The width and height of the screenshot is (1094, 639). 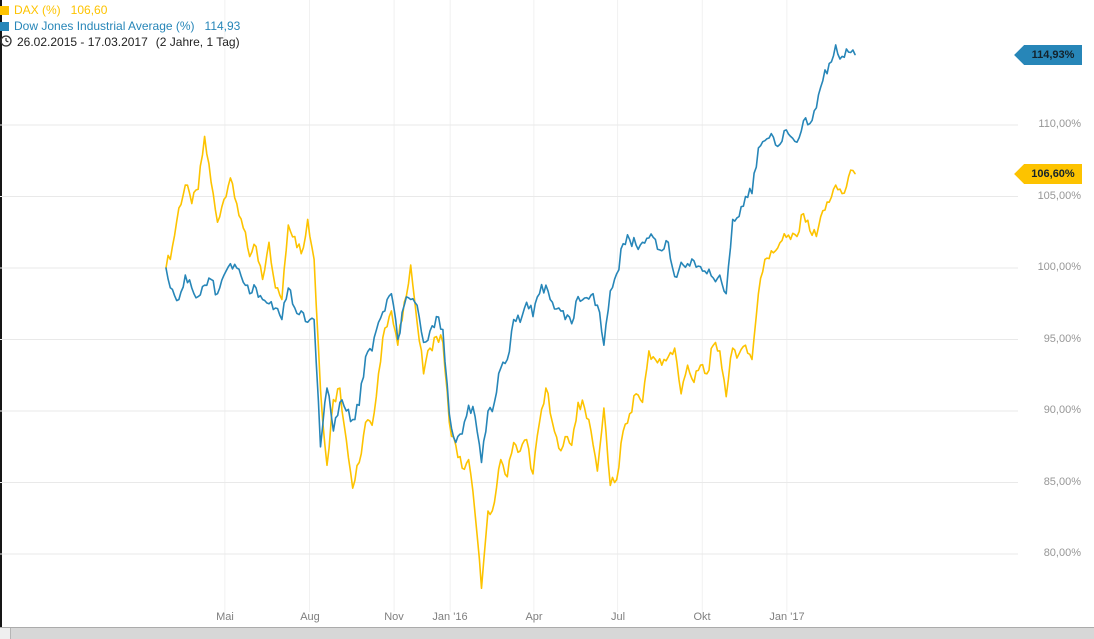 What do you see at coordinates (787, 617) in the screenshot?
I see `x-axis-label: Jan '17` at bounding box center [787, 617].